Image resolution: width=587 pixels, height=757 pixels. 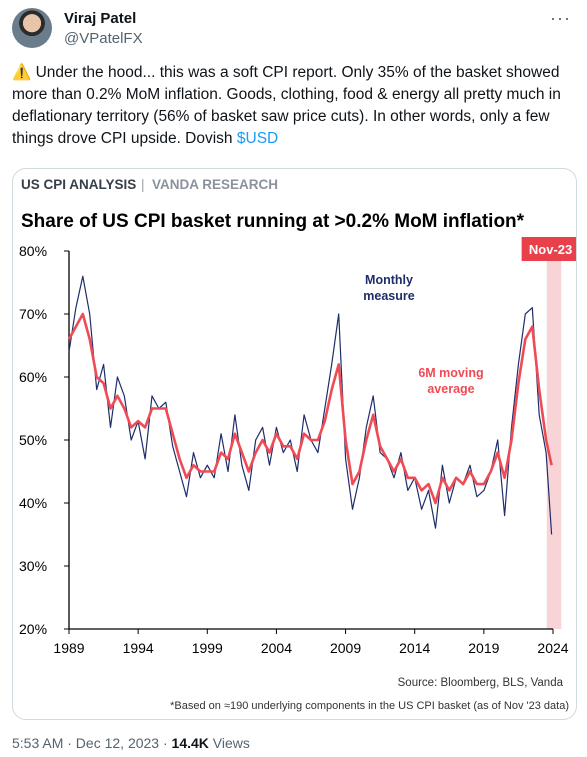 What do you see at coordinates (33, 440) in the screenshot?
I see `y-tick-label: 50%` at bounding box center [33, 440].